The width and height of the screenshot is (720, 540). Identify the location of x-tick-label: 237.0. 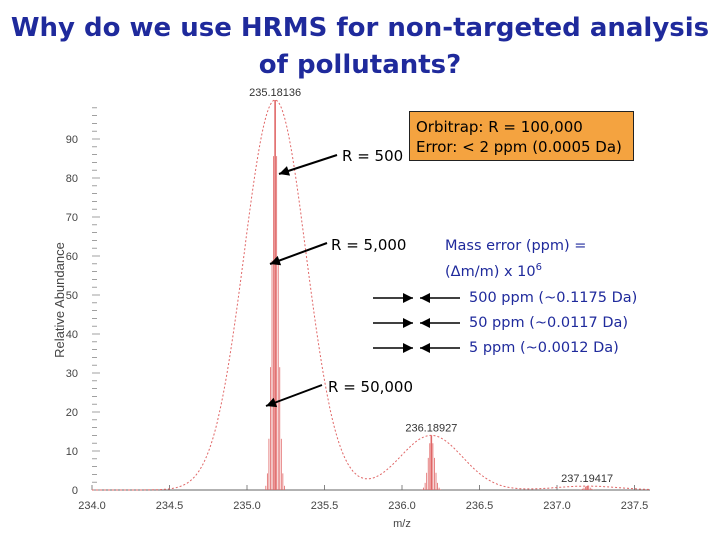
(557, 506).